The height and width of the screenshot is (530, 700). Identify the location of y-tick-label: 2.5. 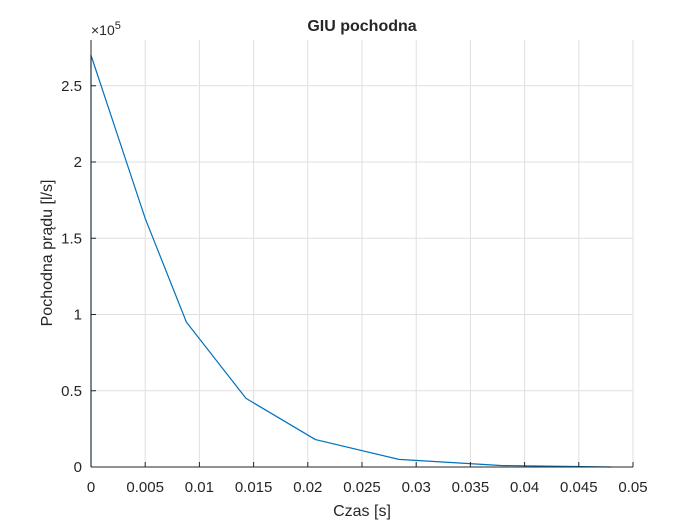
(71, 86).